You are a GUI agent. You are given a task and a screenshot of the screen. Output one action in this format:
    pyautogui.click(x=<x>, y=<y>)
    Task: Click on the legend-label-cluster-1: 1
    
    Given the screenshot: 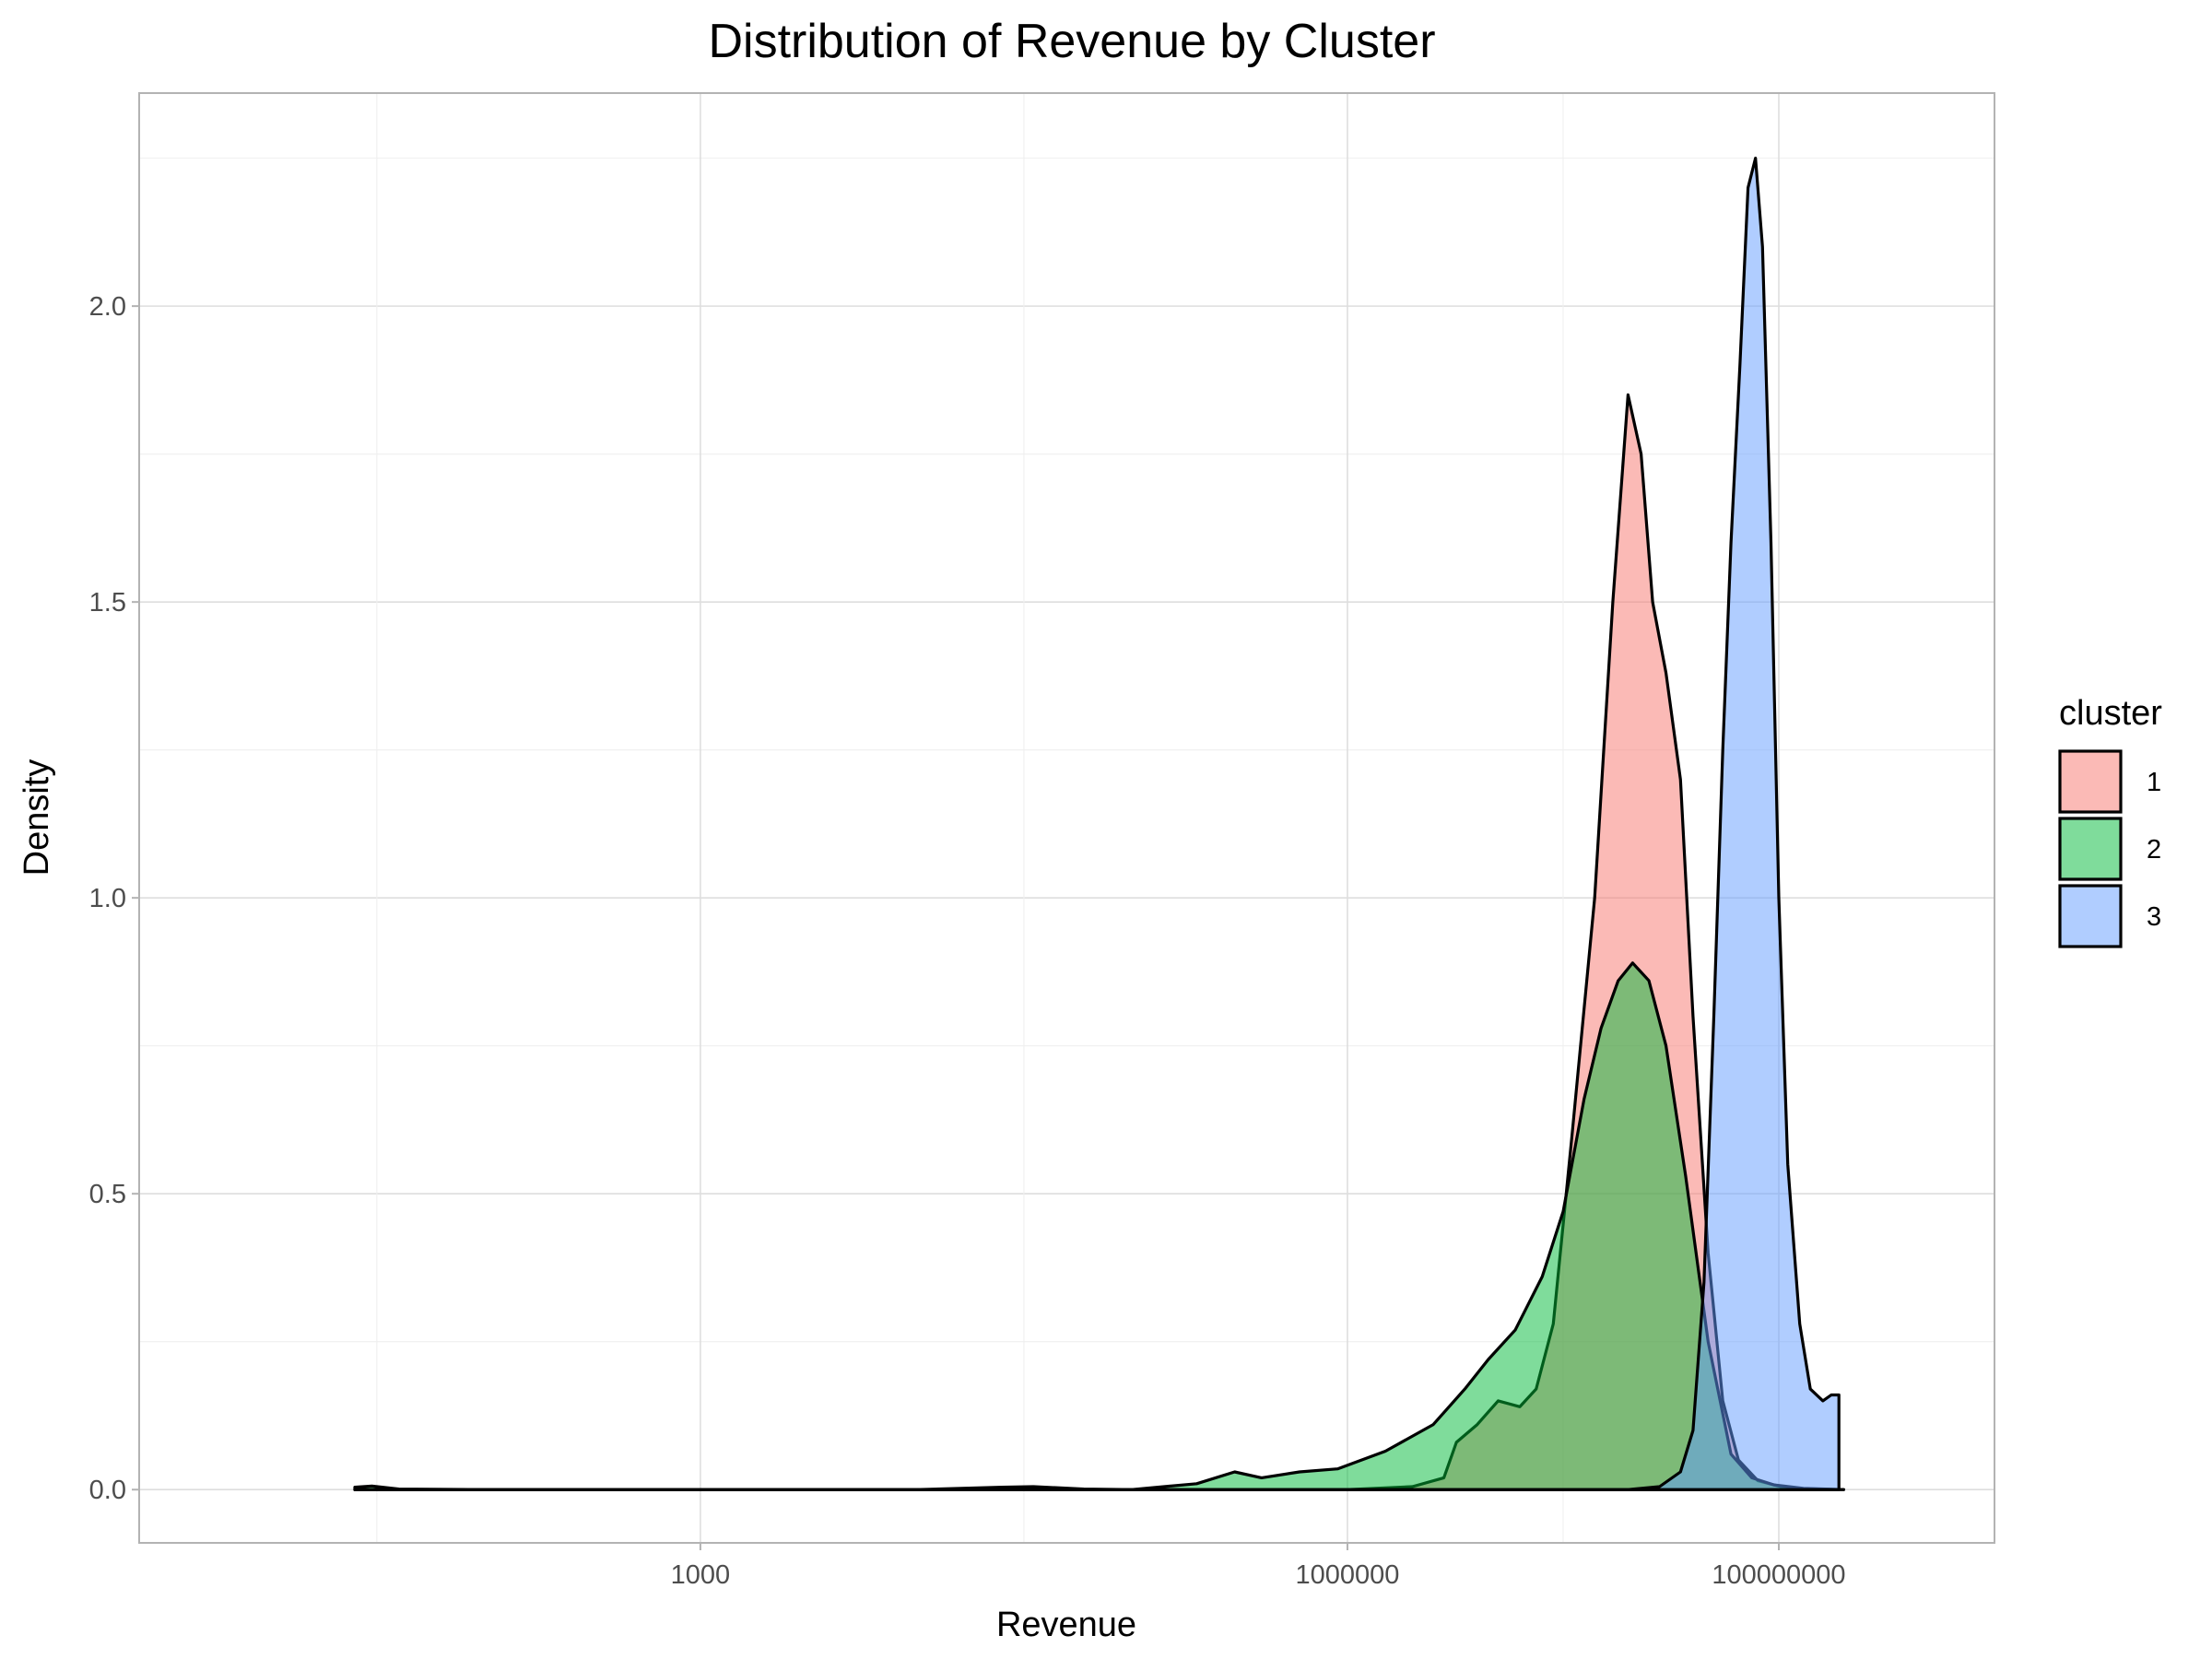 What is the action you would take?
    pyautogui.click(x=2154, y=782)
    